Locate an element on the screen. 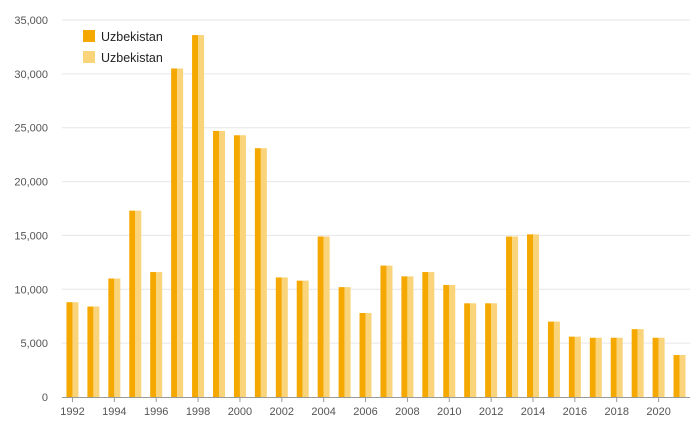  y-tick-label: 25,000 is located at coordinates (31, 129).